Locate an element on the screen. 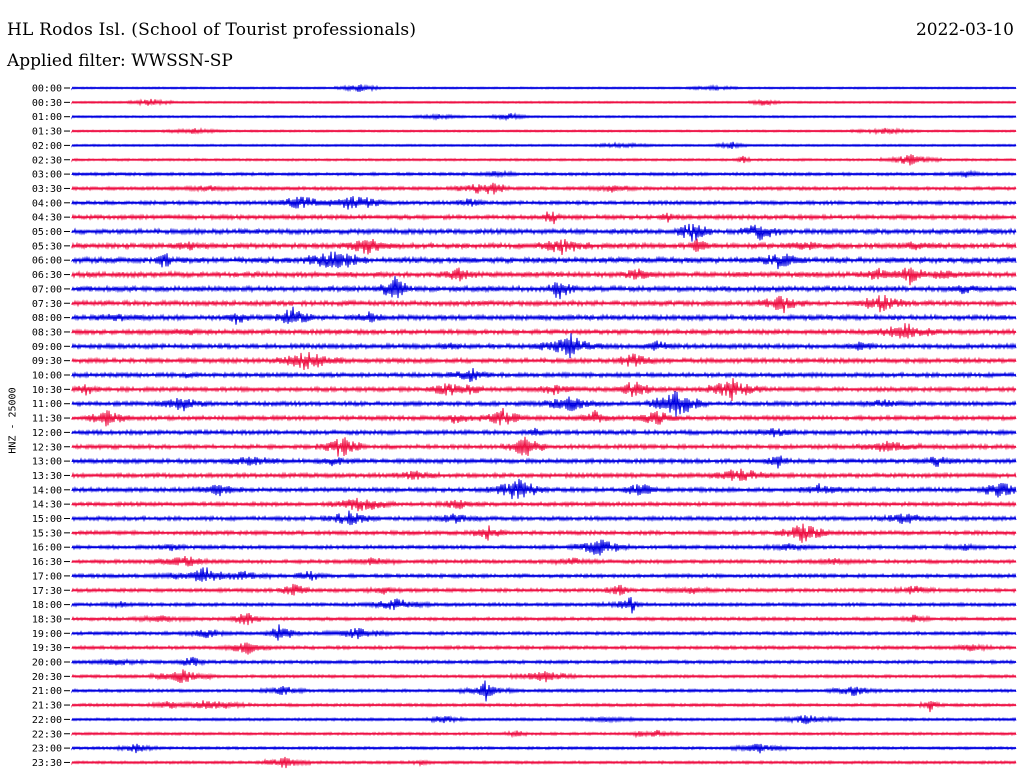  tick-label-1600: 16:00 is located at coordinates (47, 548).